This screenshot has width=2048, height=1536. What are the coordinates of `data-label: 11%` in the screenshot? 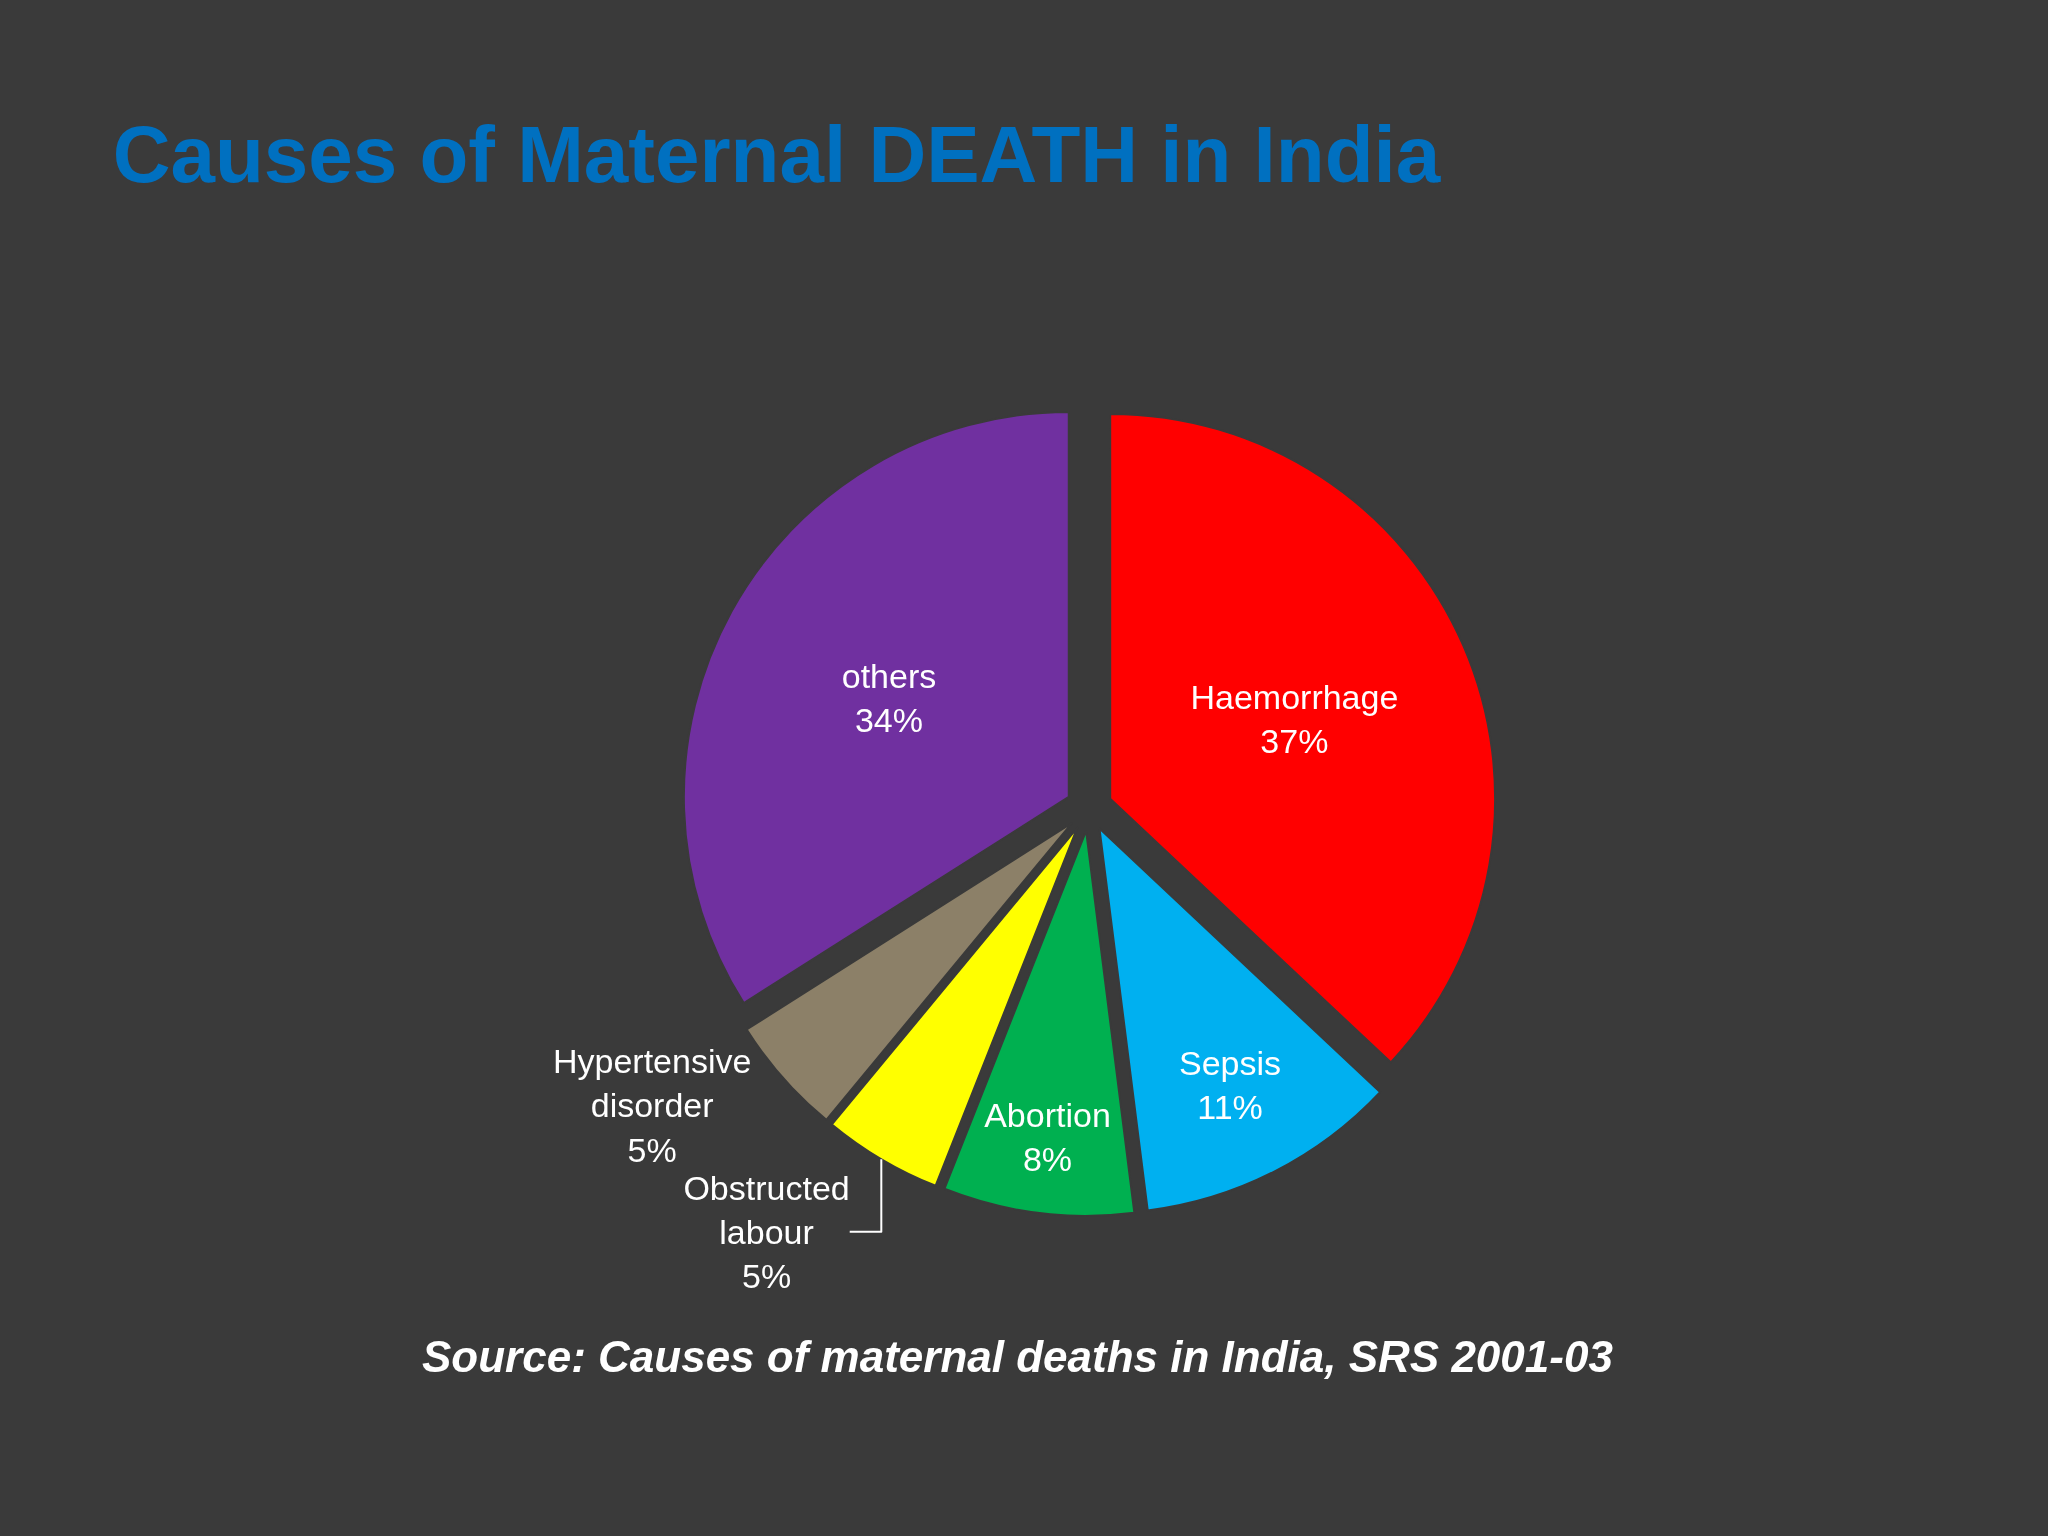 It's located at (1230, 1106).